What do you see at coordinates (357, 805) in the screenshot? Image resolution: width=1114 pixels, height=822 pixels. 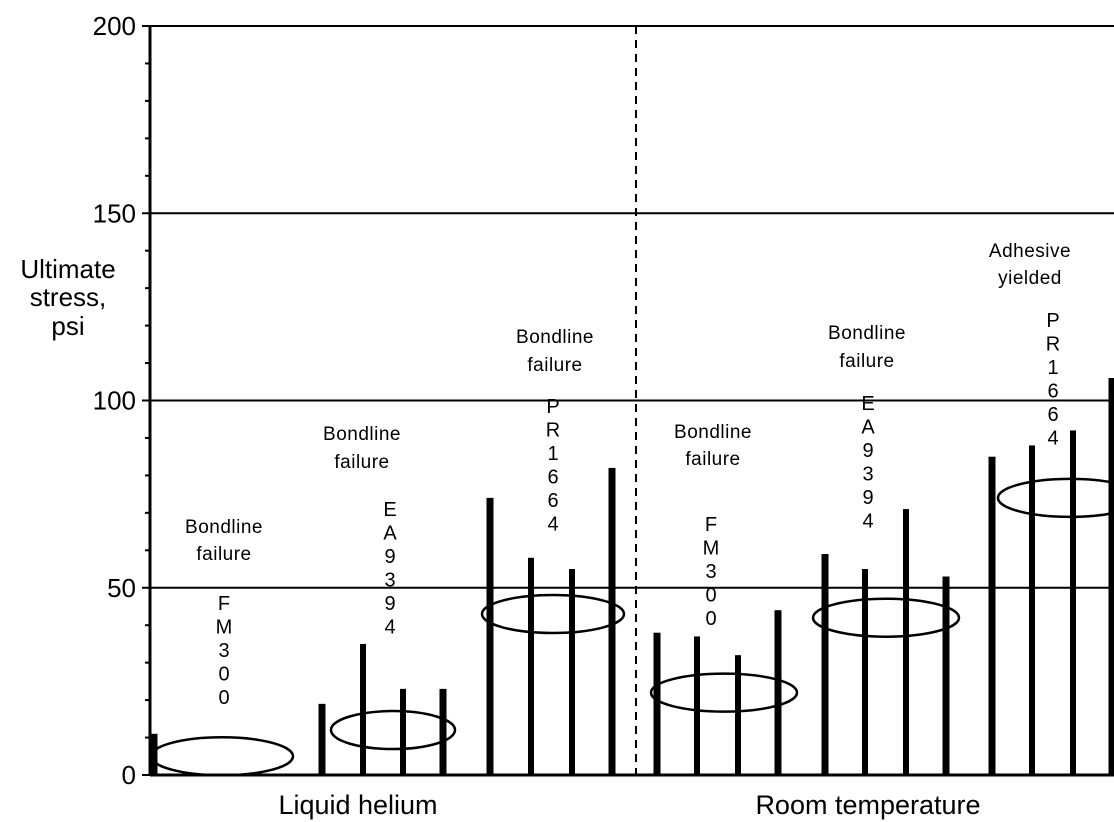 I see `group-label-liquid-helium: Liquid helium` at bounding box center [357, 805].